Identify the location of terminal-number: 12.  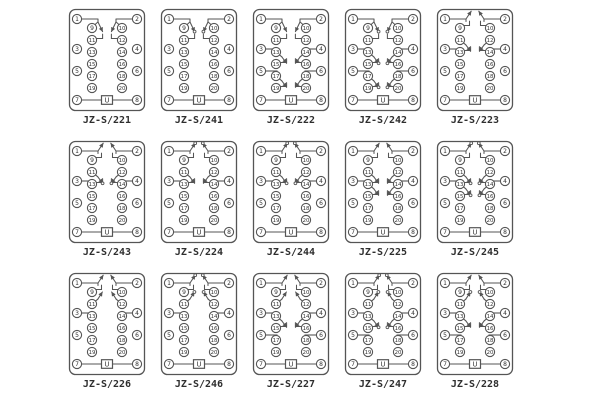
(214, 41).